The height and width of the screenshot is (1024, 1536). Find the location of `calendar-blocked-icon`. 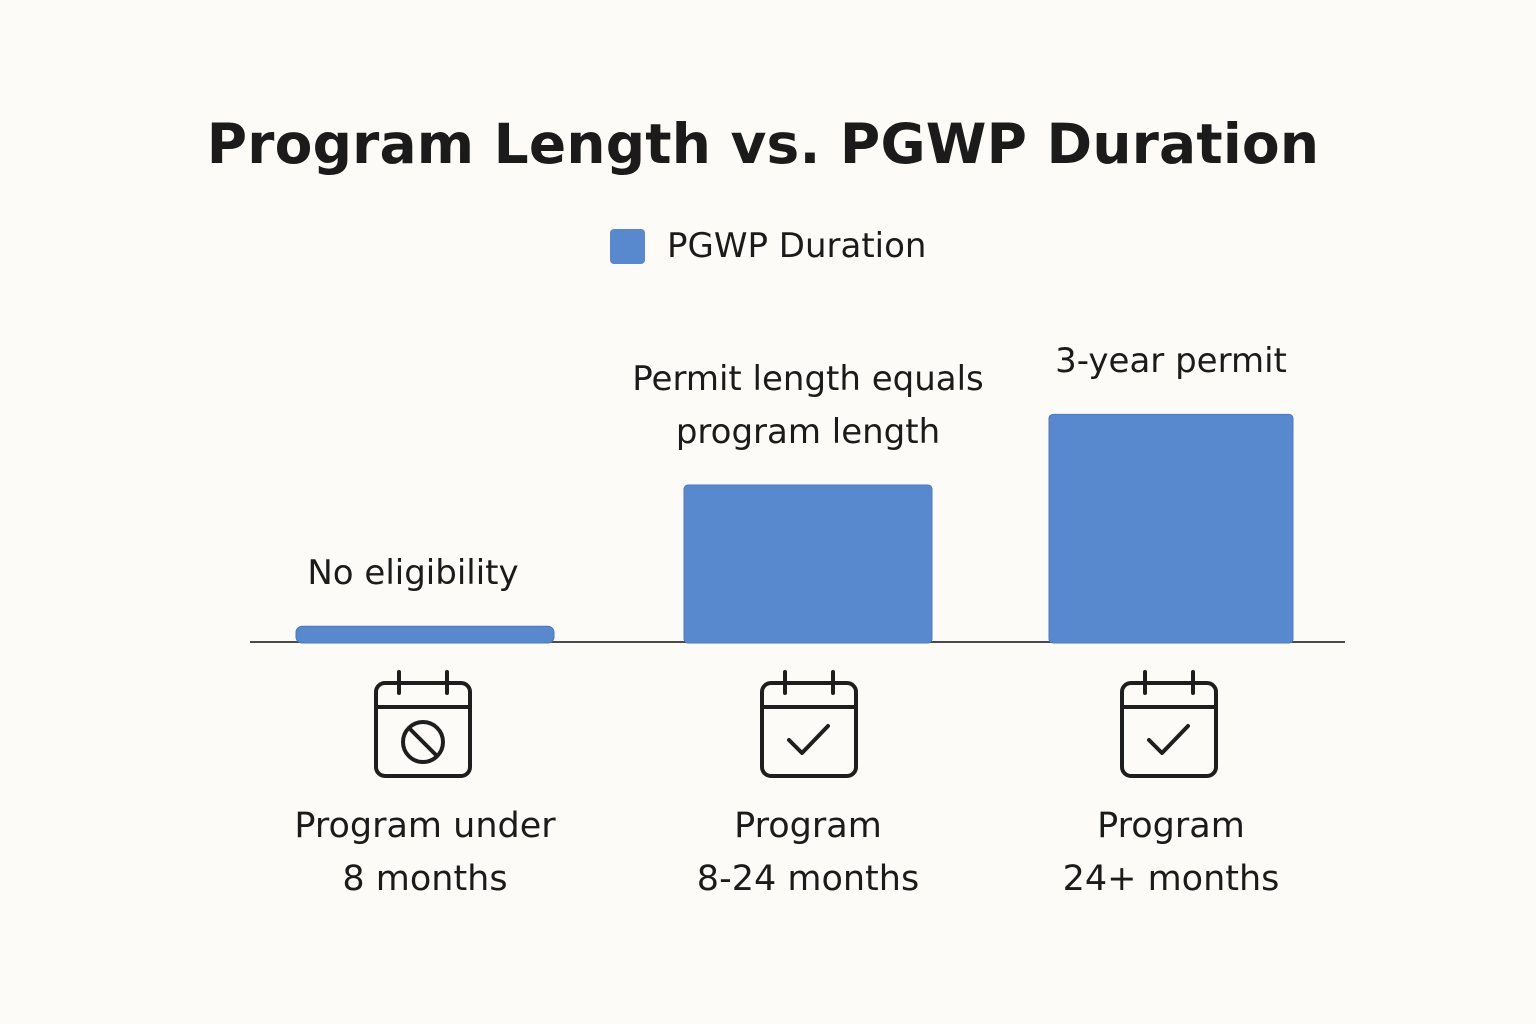

calendar-blocked-icon is located at coordinates (423, 724).